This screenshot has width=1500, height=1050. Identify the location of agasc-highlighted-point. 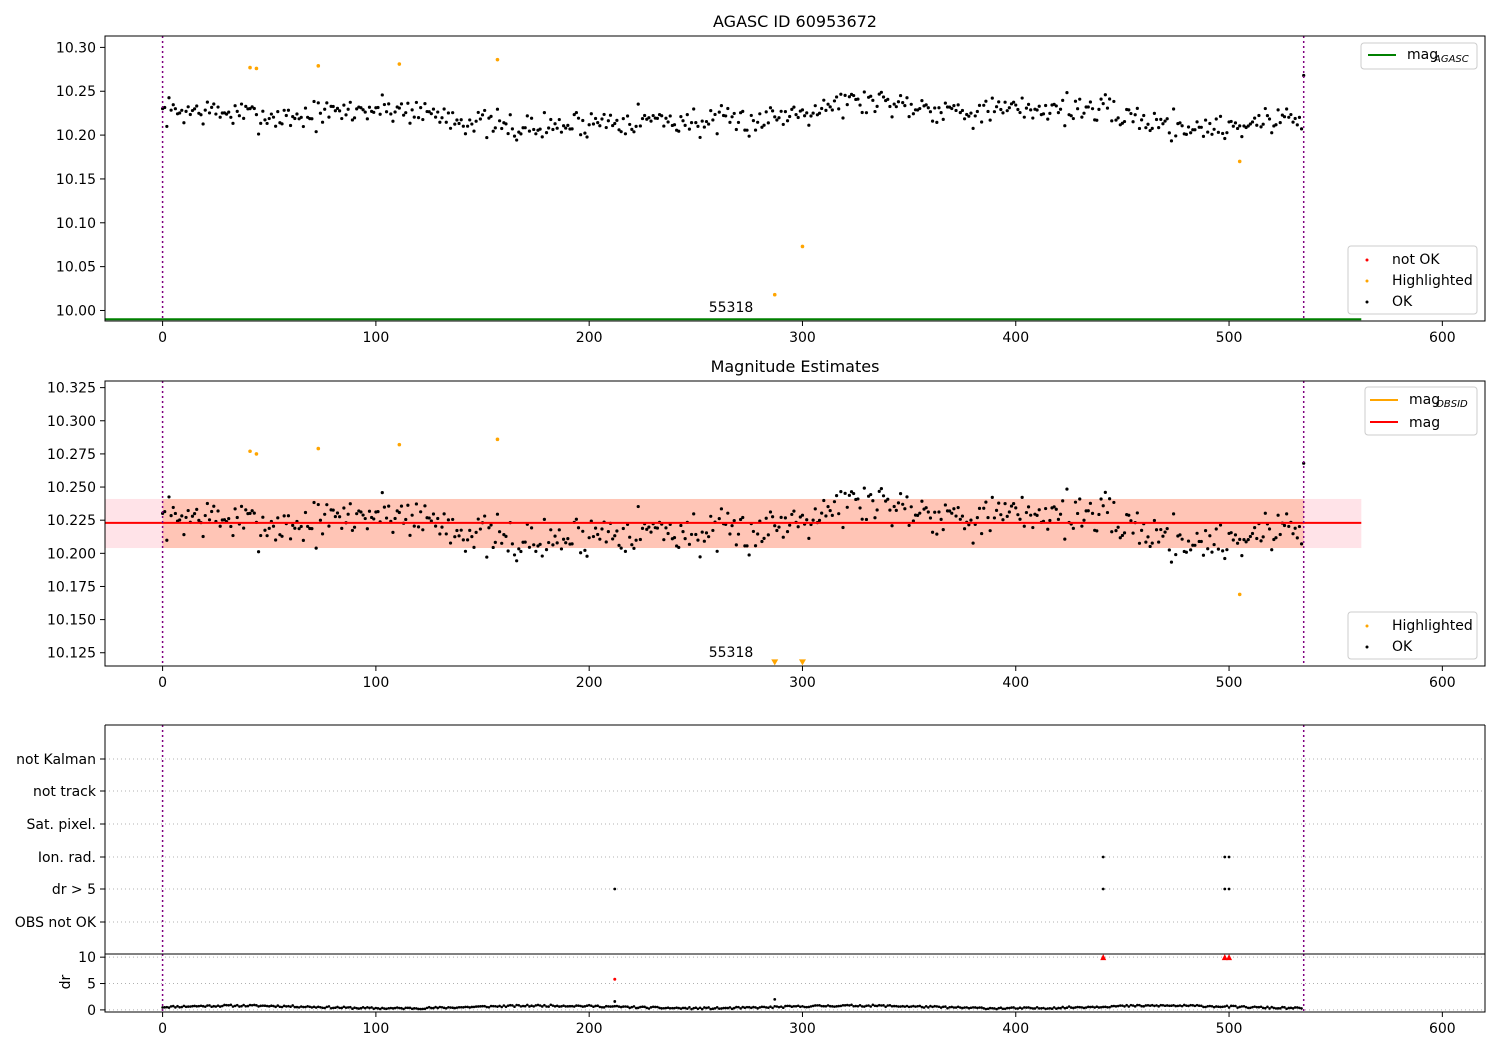
(318, 66).